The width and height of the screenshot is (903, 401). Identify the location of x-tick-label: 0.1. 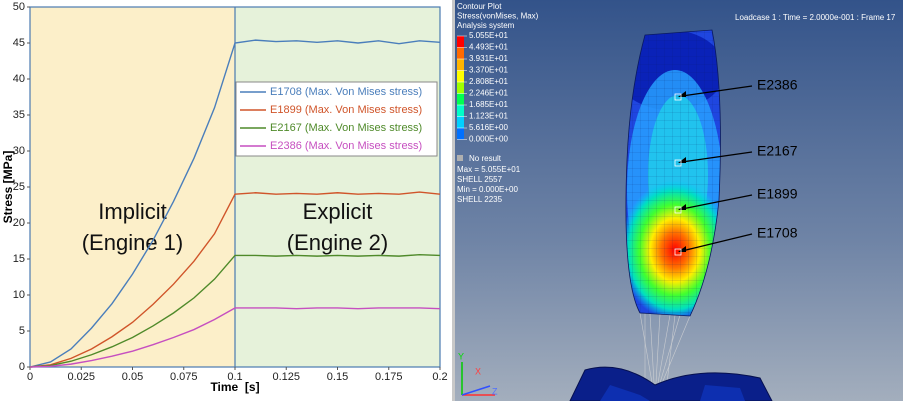
(234, 377).